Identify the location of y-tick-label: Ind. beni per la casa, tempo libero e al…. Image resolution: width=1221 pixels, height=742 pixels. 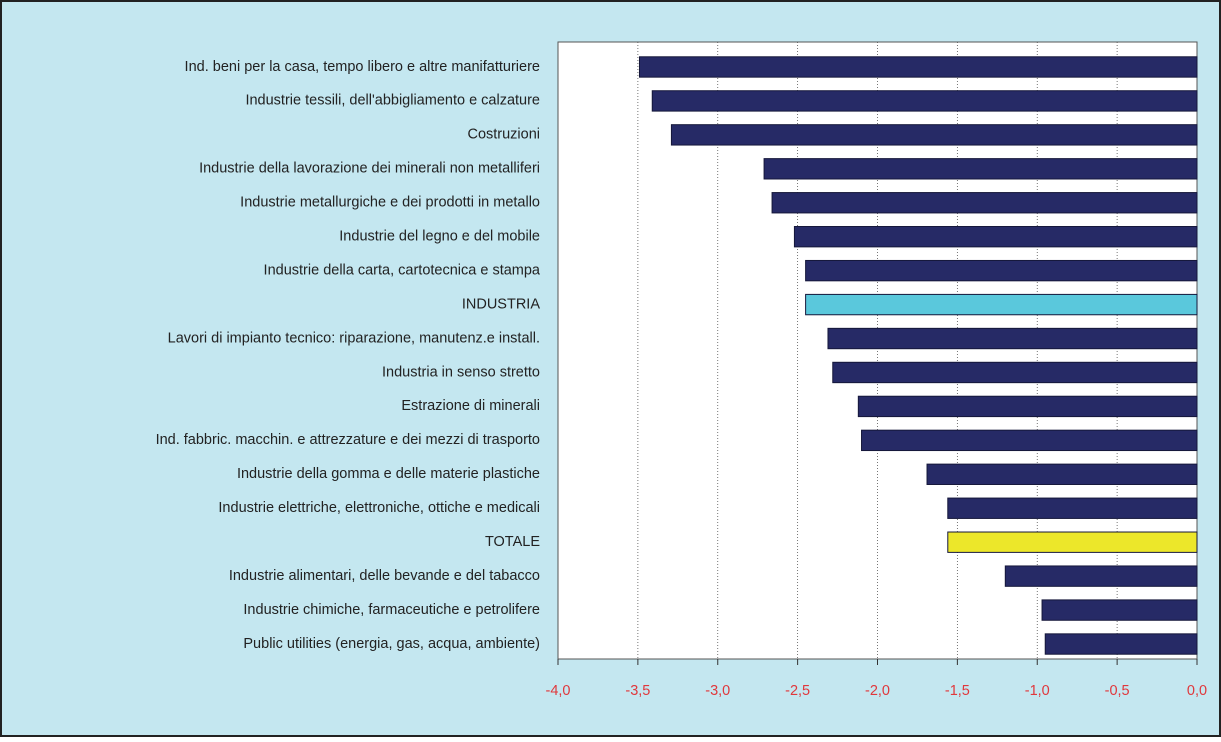
(362, 67).